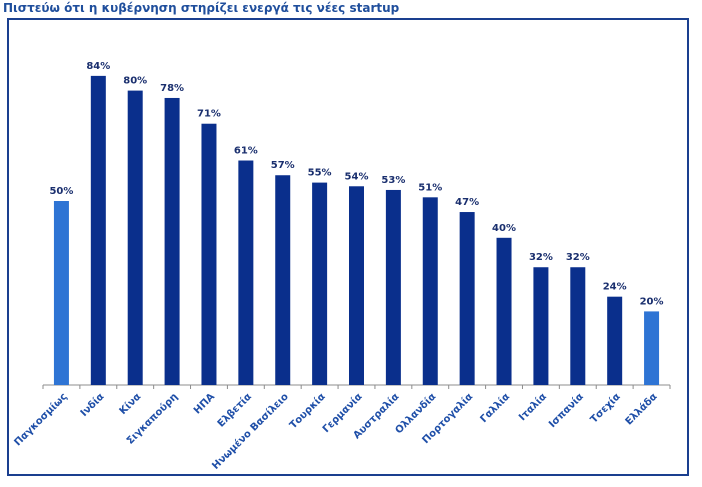 The image size is (702, 487). Describe the element at coordinates (246, 151) in the screenshot. I see `value-label: 61%` at that location.